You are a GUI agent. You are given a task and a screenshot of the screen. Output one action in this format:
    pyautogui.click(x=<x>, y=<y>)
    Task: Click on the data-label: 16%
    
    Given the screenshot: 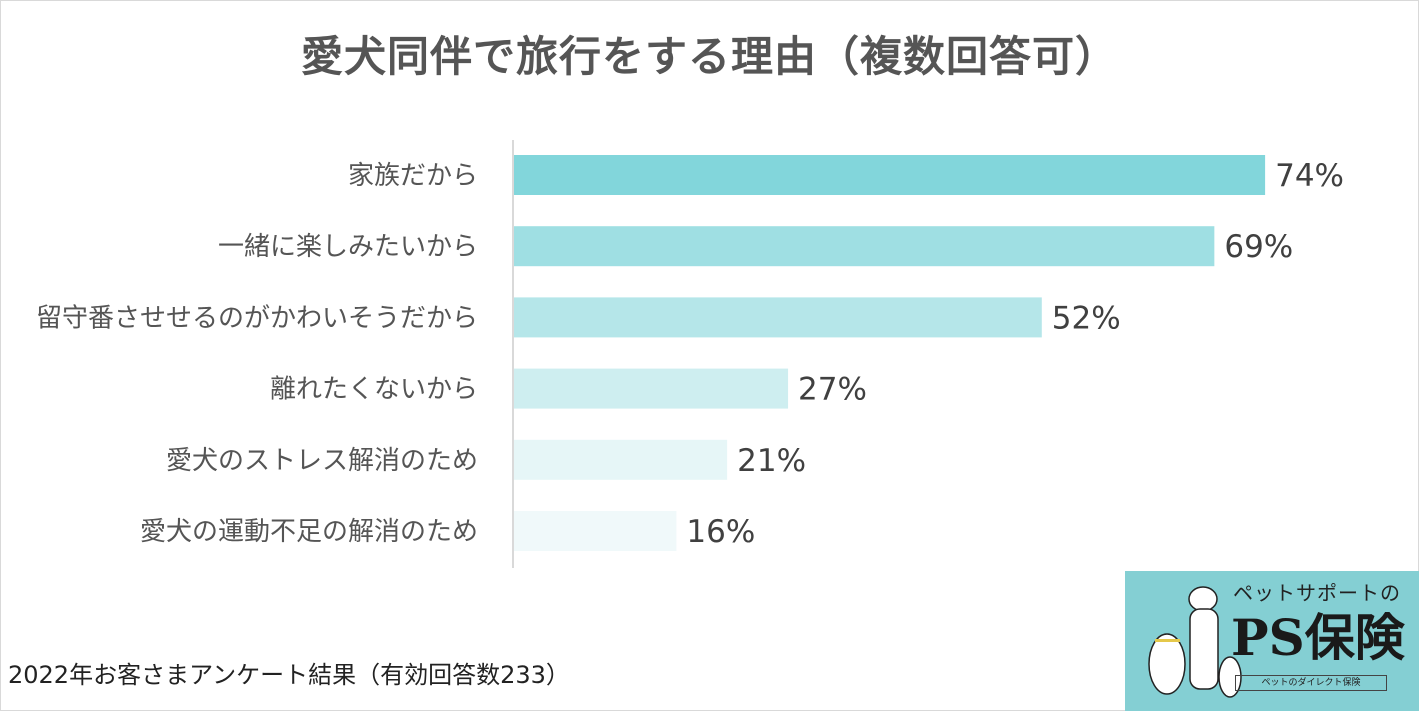 What is the action you would take?
    pyautogui.click(x=720, y=532)
    